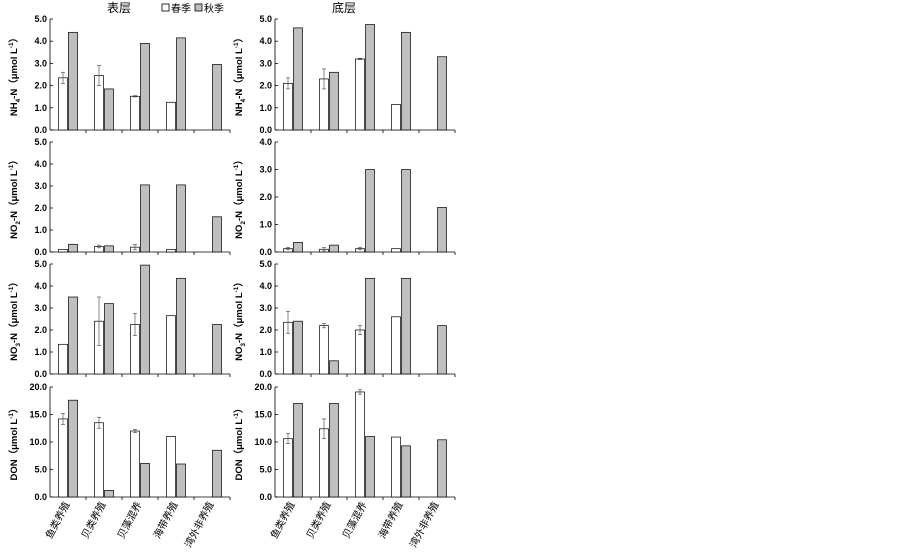 The height and width of the screenshot is (554, 903). I want to click on category-label: 海带养殖, so click(165, 519).